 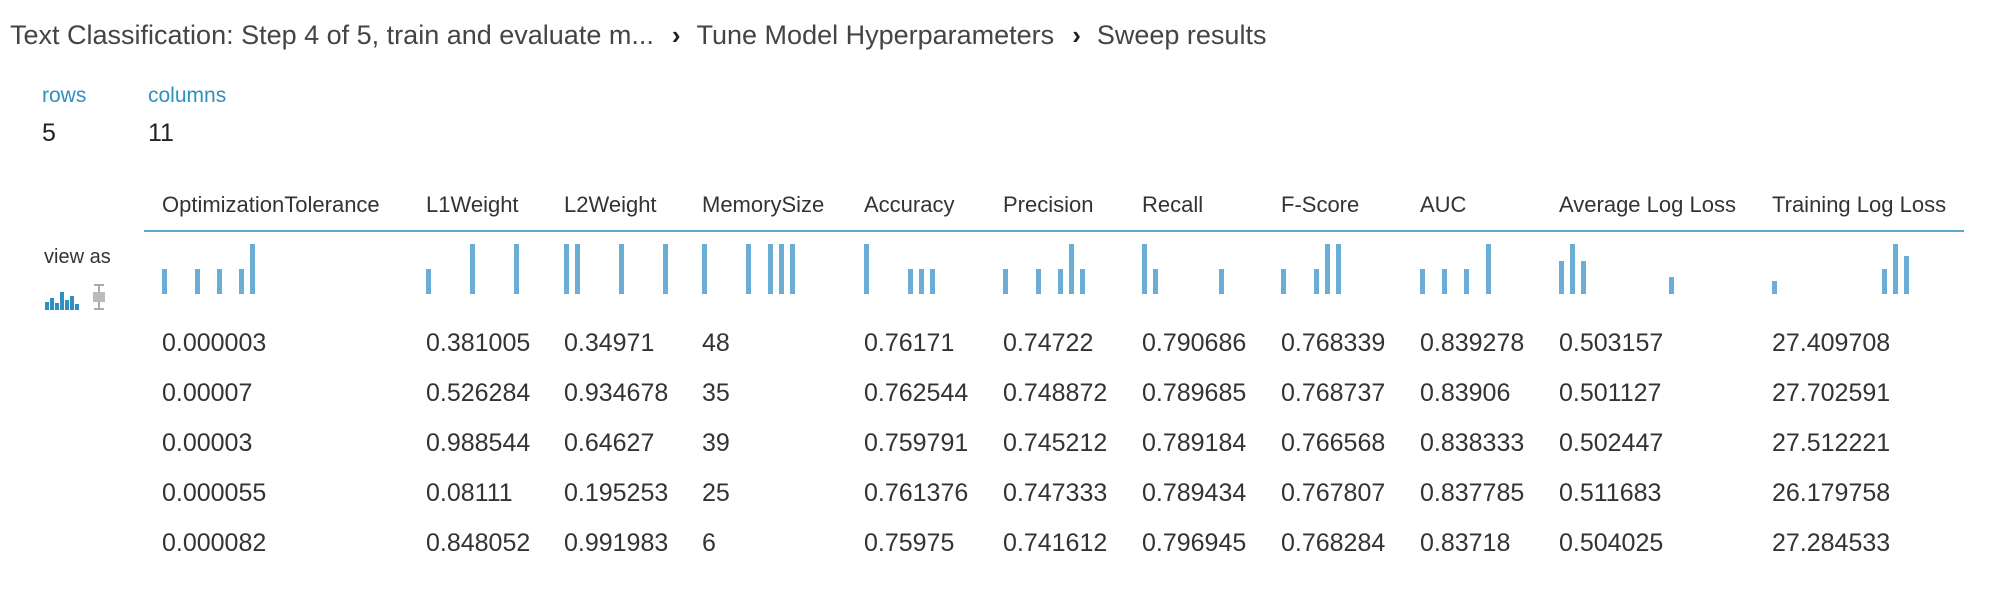 I want to click on table-cell: 0.796945, so click(x=1194, y=542).